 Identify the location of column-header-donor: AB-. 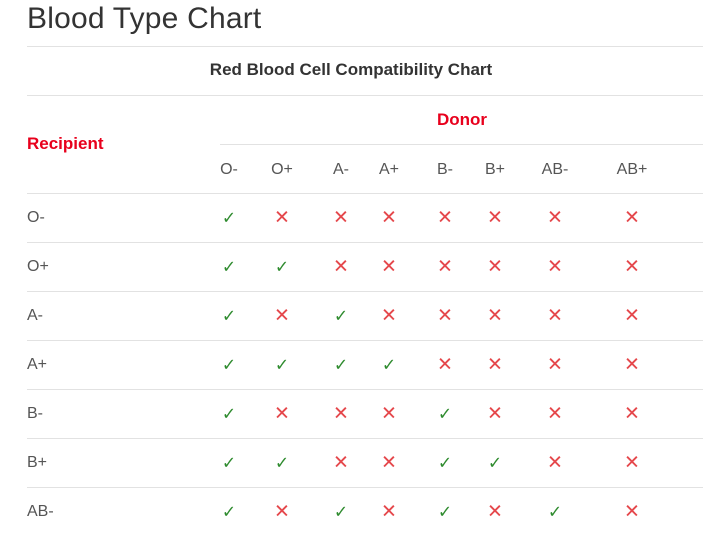
(555, 169).